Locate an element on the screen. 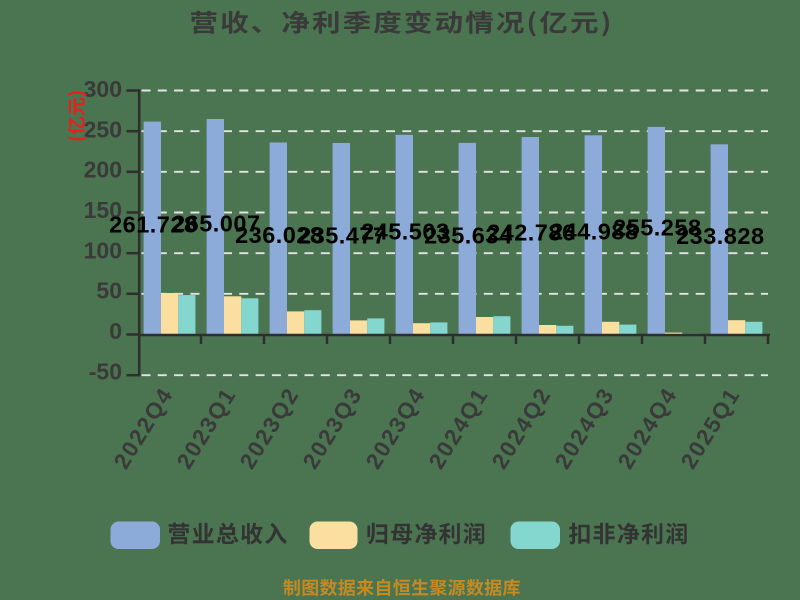 The width and height of the screenshot is (800, 600). svg-text: 235.477 is located at coordinates (342, 235).